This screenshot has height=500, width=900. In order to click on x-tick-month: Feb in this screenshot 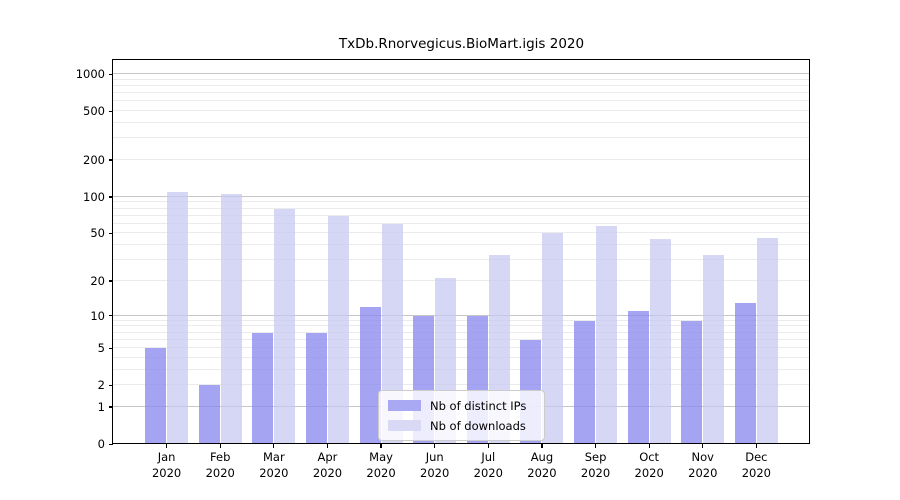, I will do `click(220, 457)`.